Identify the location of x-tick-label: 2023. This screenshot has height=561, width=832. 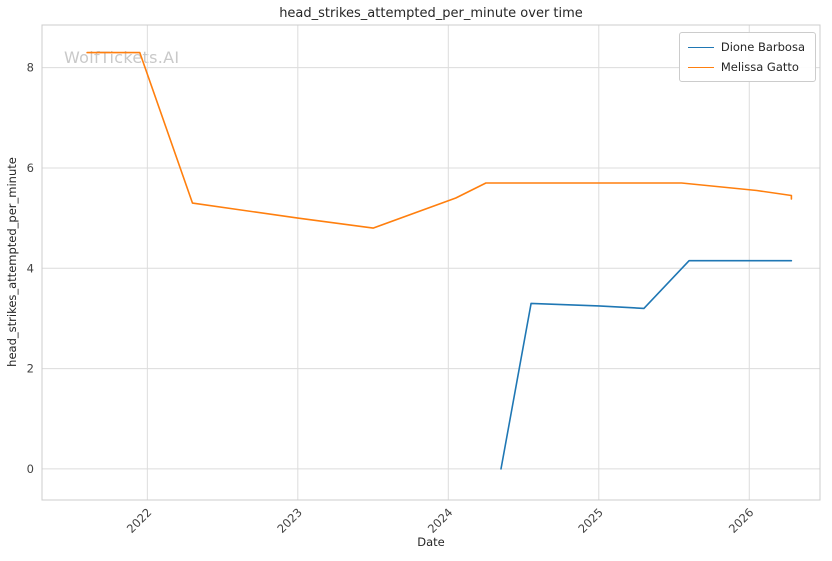
(289, 520).